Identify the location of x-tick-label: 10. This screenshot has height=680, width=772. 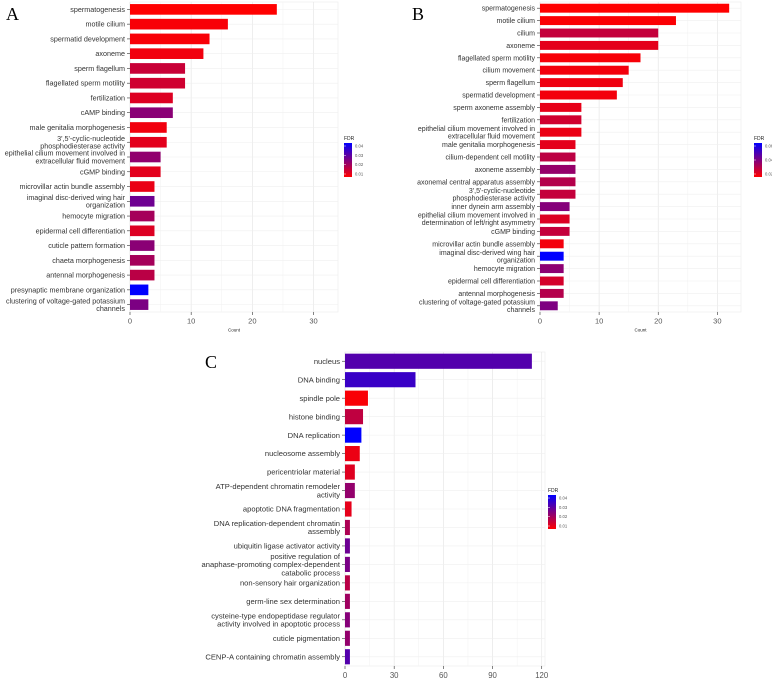
(191, 321).